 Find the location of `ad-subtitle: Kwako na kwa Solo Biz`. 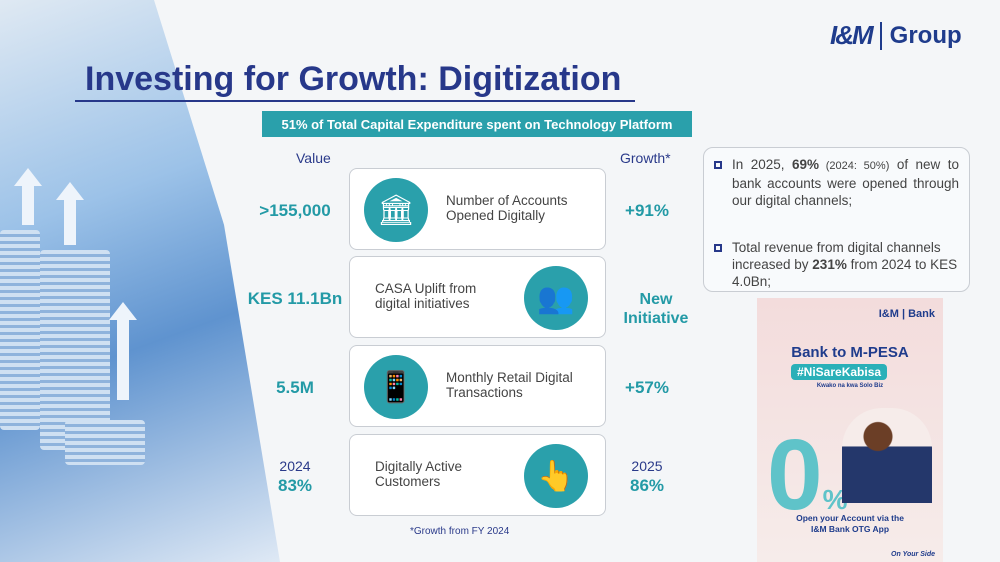

ad-subtitle: Kwako na kwa Solo Biz is located at coordinates (850, 386).